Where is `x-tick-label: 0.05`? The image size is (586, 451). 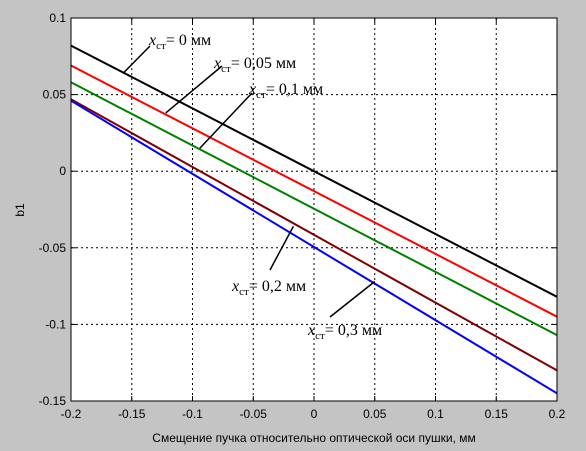 x-tick-label: 0.05 is located at coordinates (375, 414).